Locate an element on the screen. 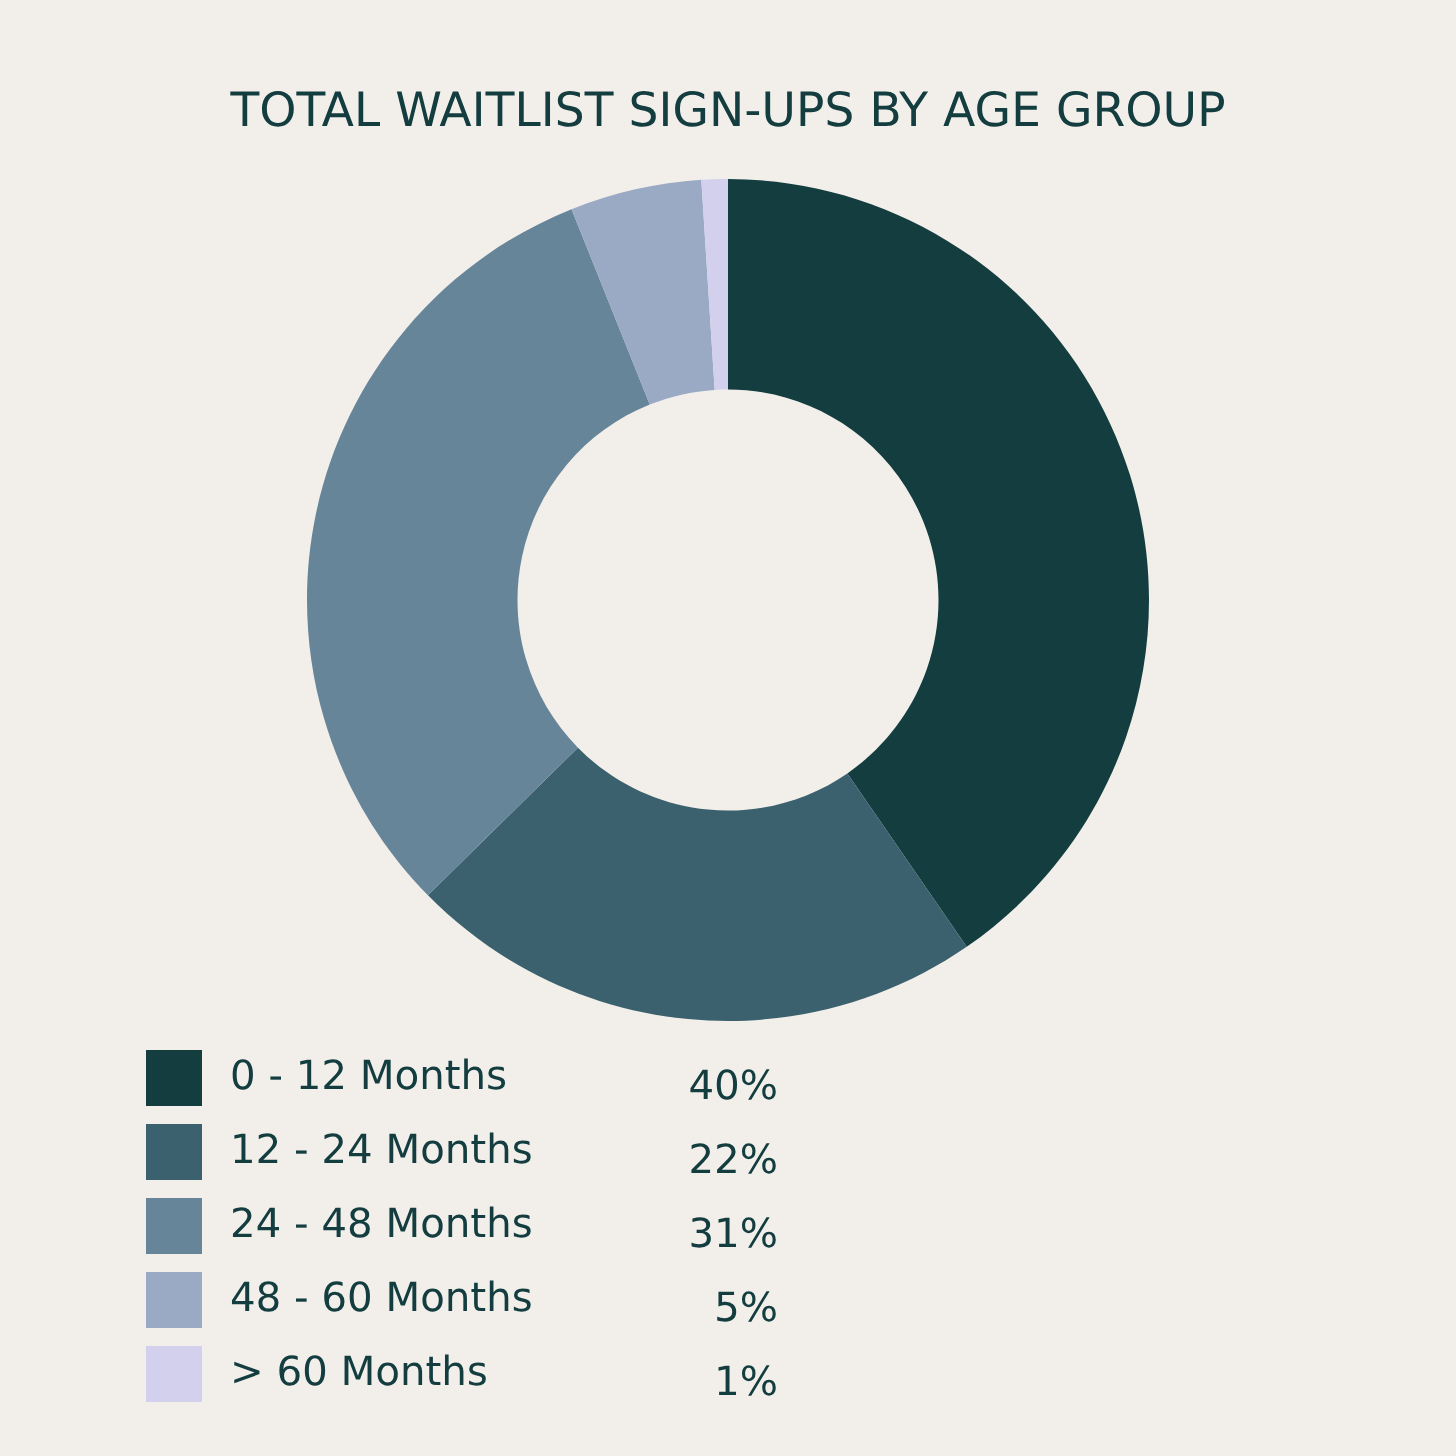 This screenshot has width=1456, height=1456. legend-label: 12 - 24 Months is located at coordinates (382, 1148).